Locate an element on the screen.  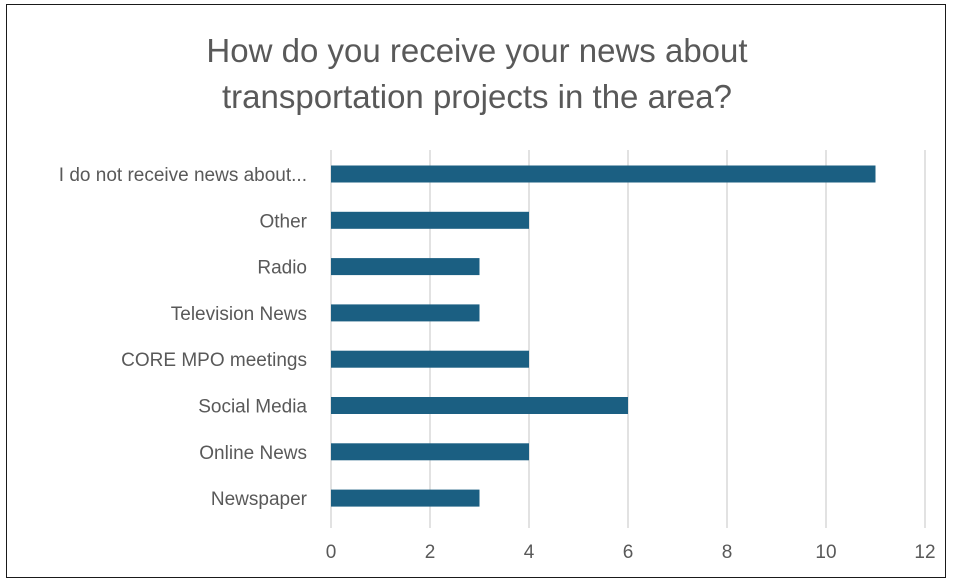
x-tick-label: 6 is located at coordinates (628, 552).